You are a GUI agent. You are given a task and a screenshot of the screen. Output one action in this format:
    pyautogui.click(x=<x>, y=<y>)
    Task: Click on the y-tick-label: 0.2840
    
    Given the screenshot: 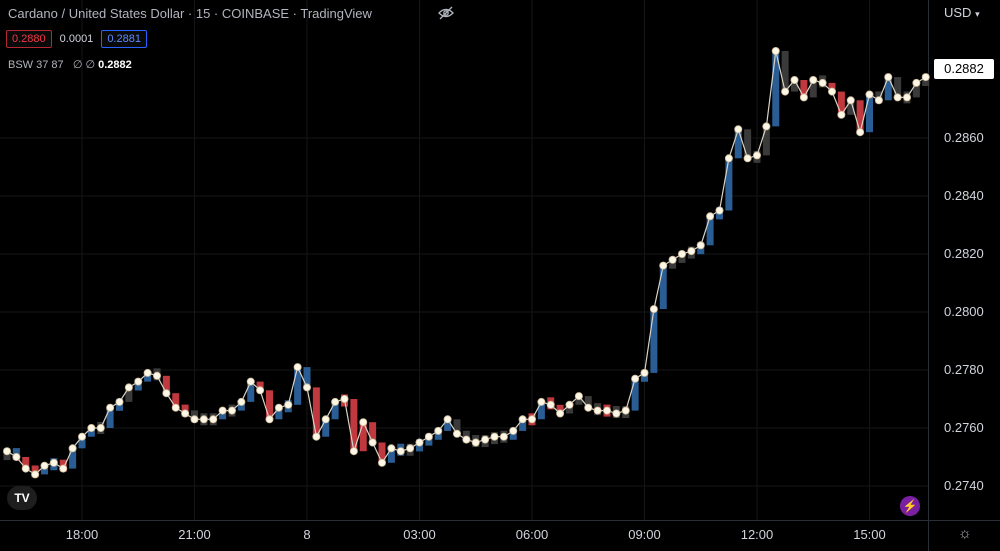 What is the action you would take?
    pyautogui.click(x=964, y=195)
    